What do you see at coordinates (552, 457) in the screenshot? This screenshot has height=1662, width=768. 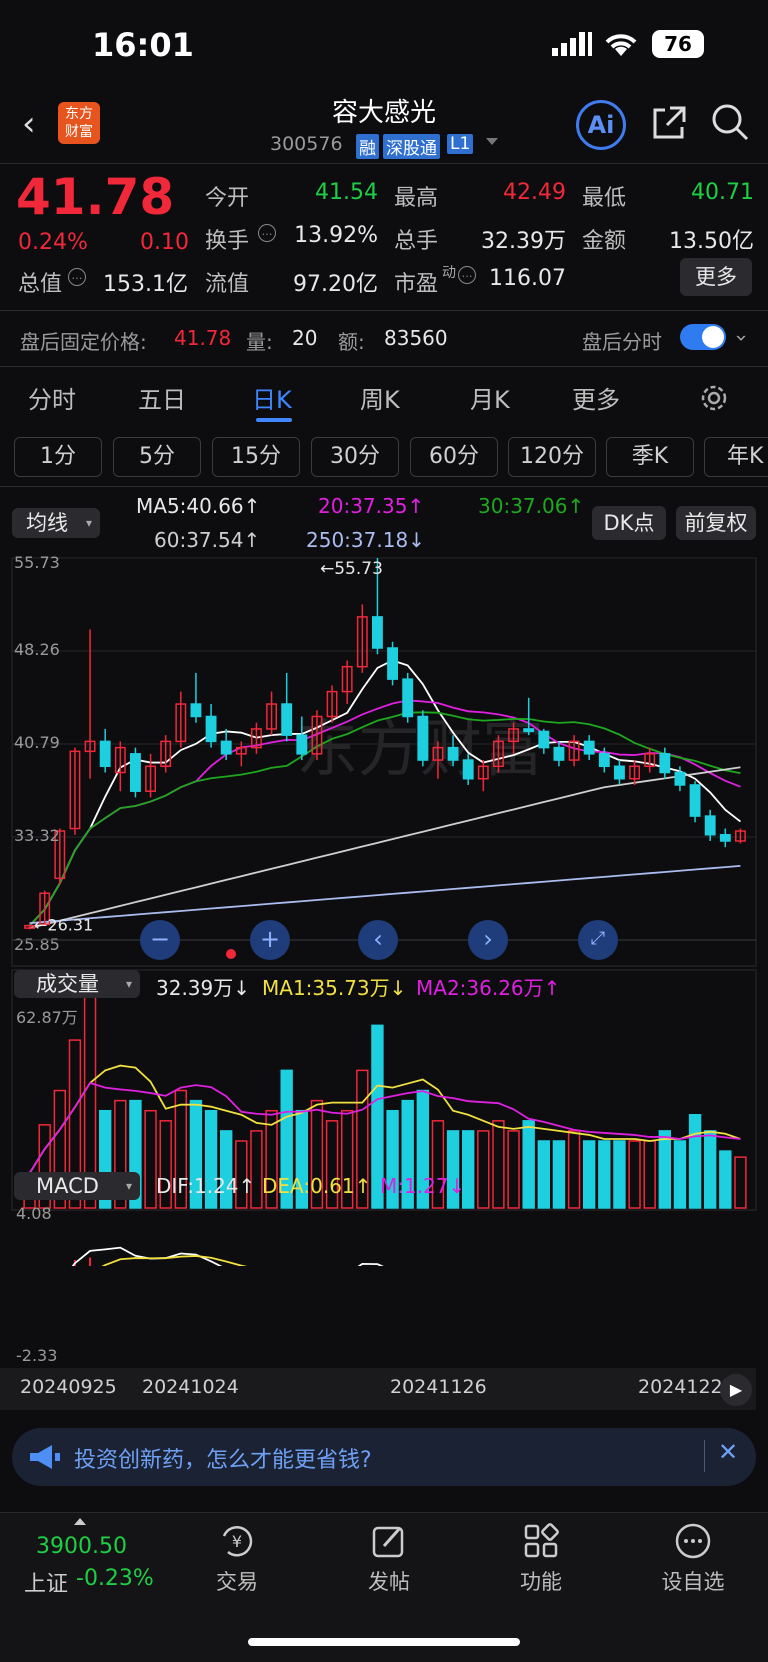 I see `period-120min: 120分` at bounding box center [552, 457].